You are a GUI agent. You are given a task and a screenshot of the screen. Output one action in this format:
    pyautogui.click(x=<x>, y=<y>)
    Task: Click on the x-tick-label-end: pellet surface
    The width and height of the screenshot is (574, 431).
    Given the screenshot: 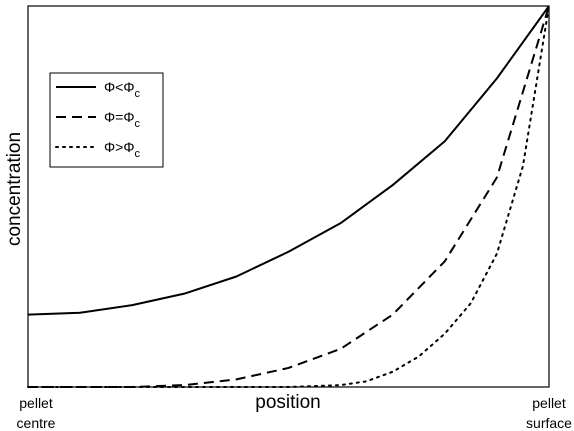 What is the action you would take?
    pyautogui.click(x=549, y=413)
    